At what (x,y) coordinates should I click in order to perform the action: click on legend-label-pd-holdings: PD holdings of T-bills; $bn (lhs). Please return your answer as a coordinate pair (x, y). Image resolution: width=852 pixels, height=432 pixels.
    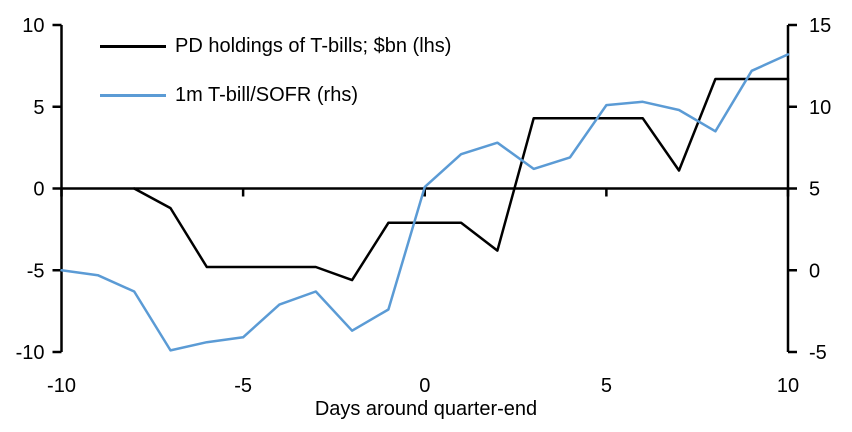
    Looking at the image, I should click on (313, 45).